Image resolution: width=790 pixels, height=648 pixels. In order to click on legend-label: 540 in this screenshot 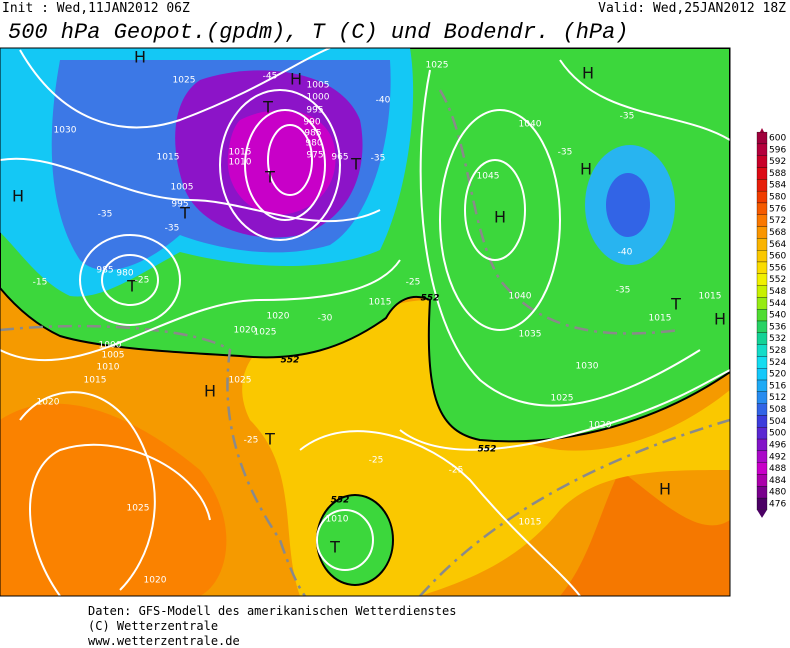, I will do `click(777, 316)`.